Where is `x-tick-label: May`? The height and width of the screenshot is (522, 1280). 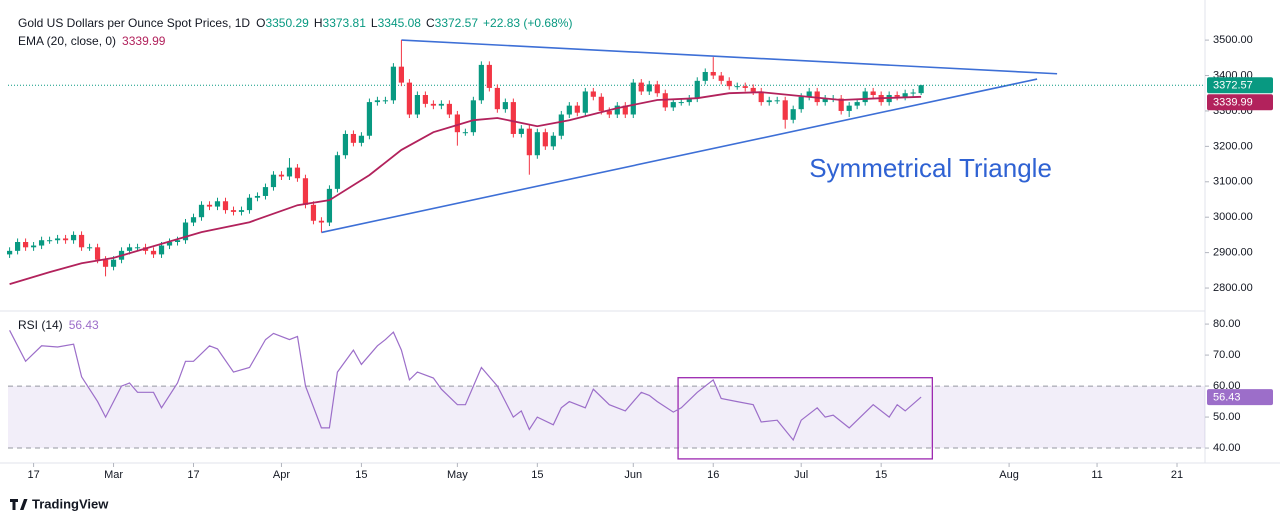 x-tick-label: May is located at coordinates (457, 475).